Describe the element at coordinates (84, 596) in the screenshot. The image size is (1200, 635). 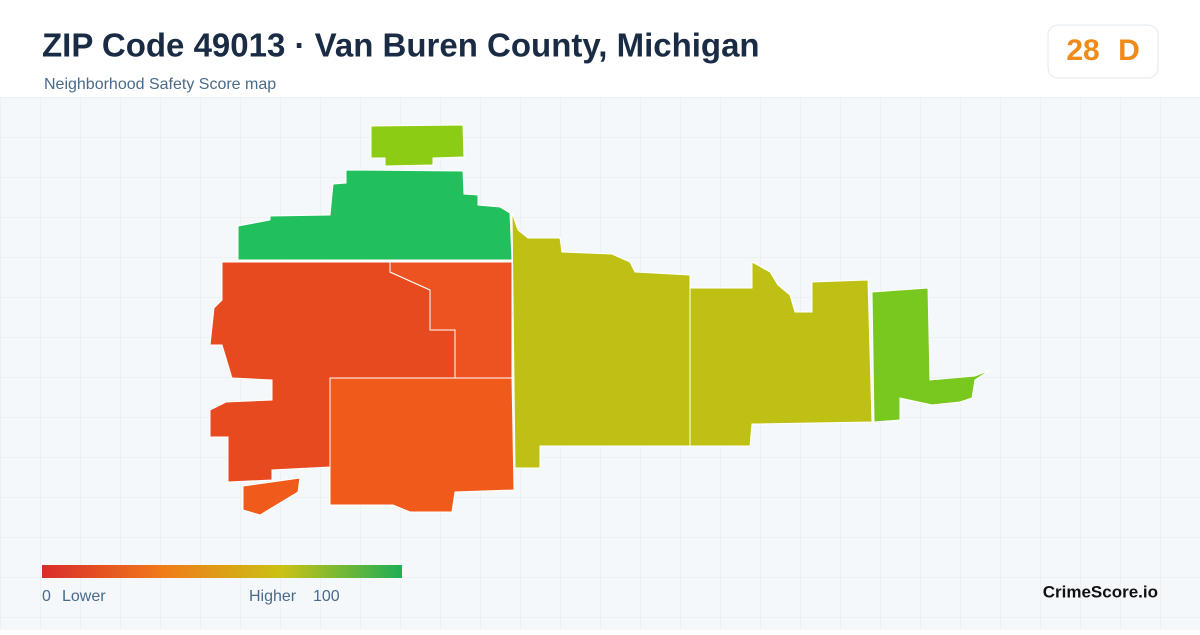
I see `legend-min-label: Lower` at that location.